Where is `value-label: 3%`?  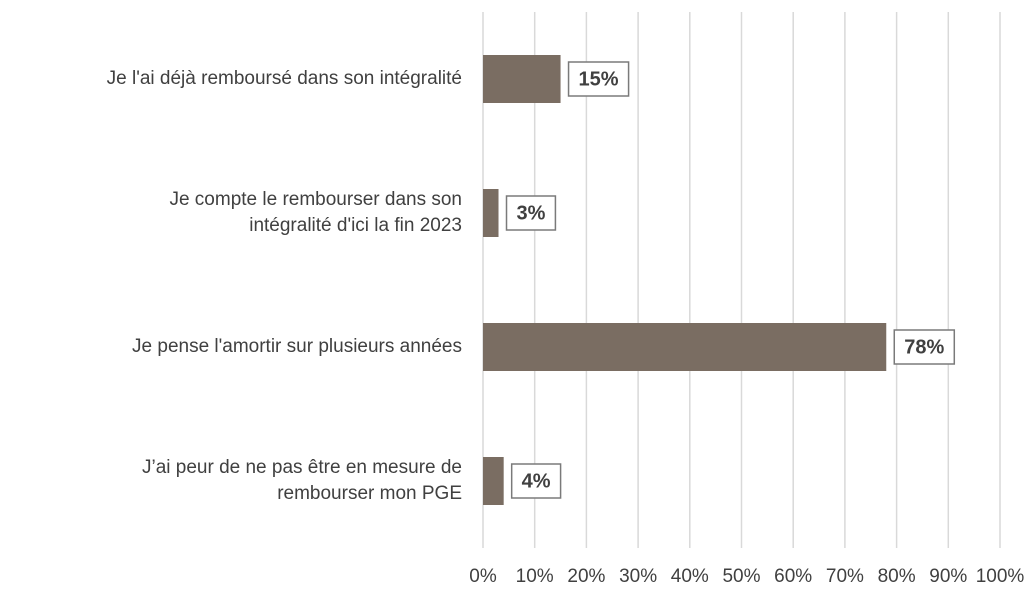
value-label: 3% is located at coordinates (531, 213).